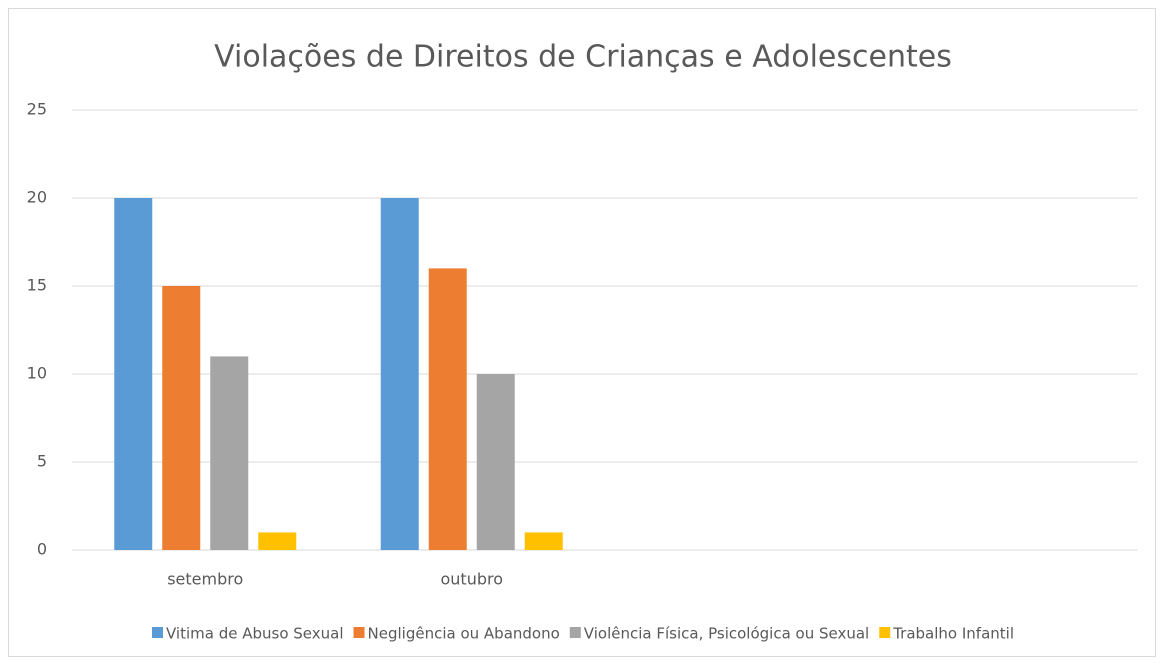  I want to click on y-tick-label: 15, so click(37, 285).